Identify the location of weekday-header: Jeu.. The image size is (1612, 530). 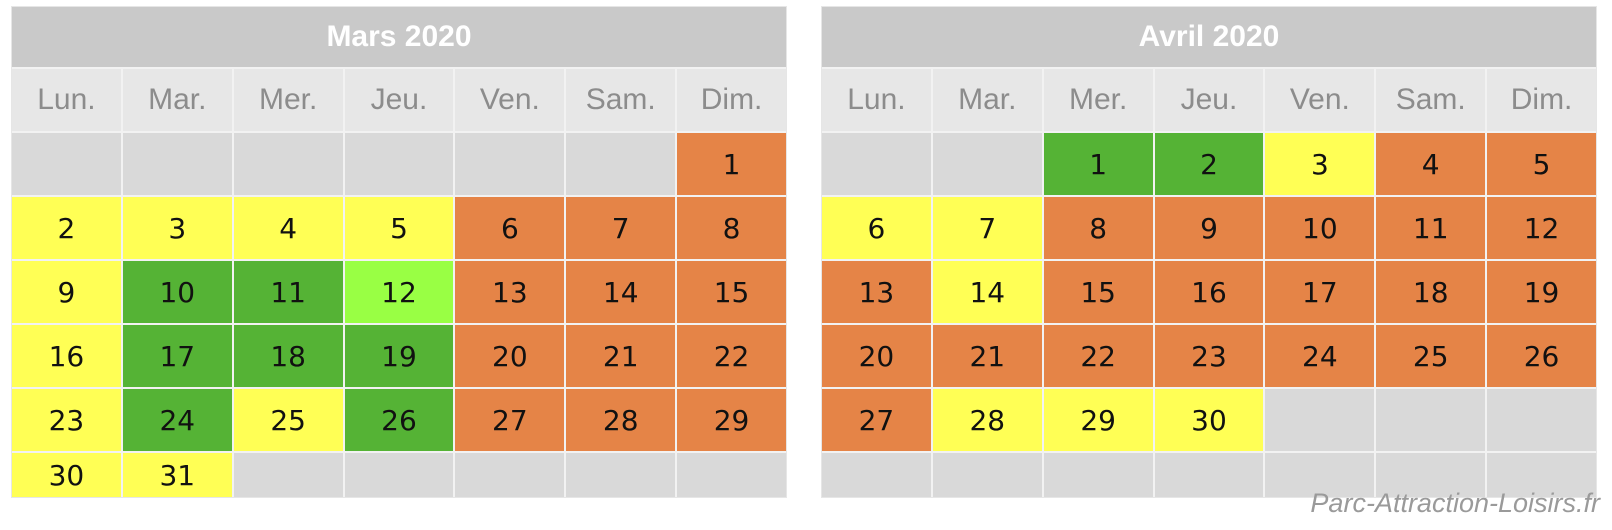
(399, 100).